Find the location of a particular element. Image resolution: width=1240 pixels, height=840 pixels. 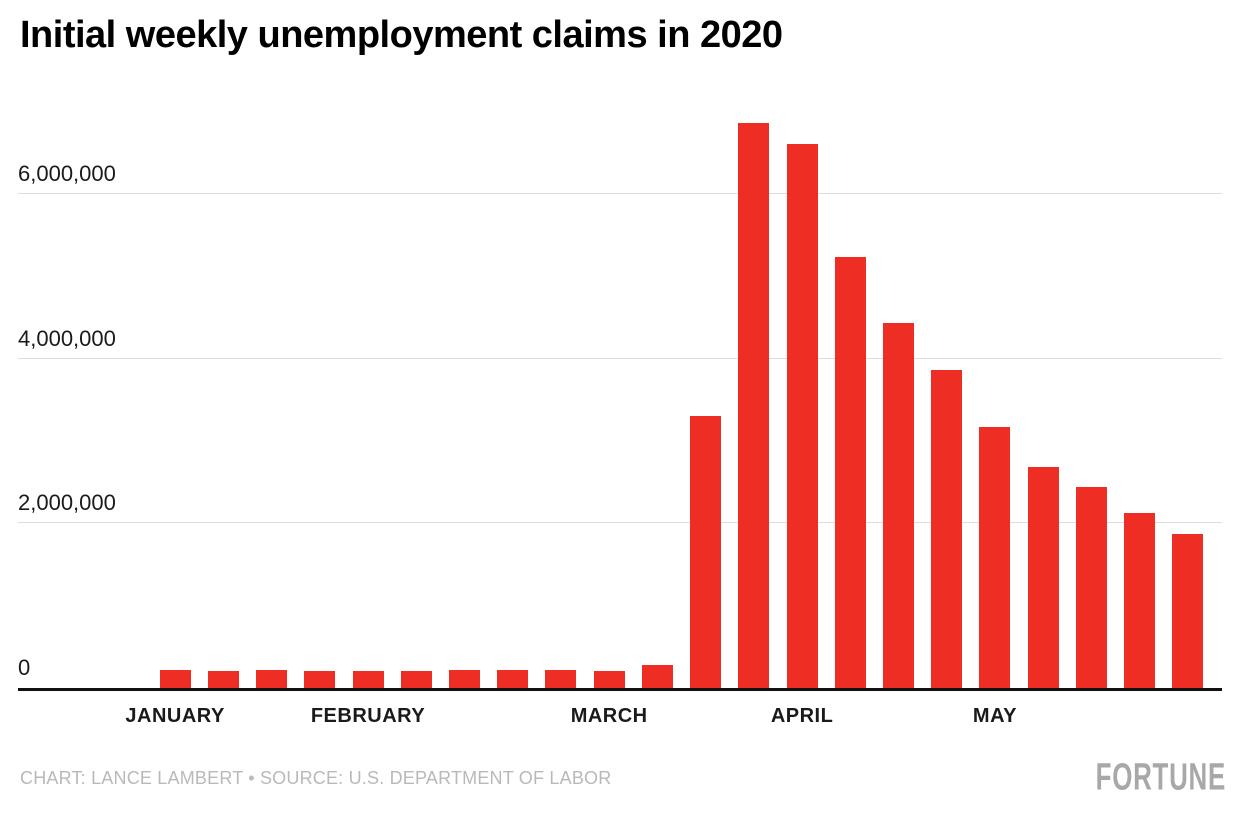

y-axis-label: 4,000,000 is located at coordinates (67, 338).